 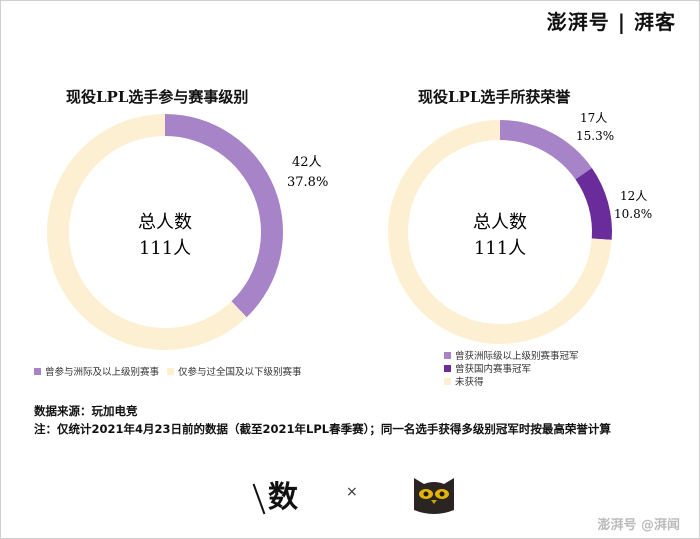 I want to click on chart1-legend-label-1: 仅参与过全国及以下级别赛事, so click(x=240, y=372).